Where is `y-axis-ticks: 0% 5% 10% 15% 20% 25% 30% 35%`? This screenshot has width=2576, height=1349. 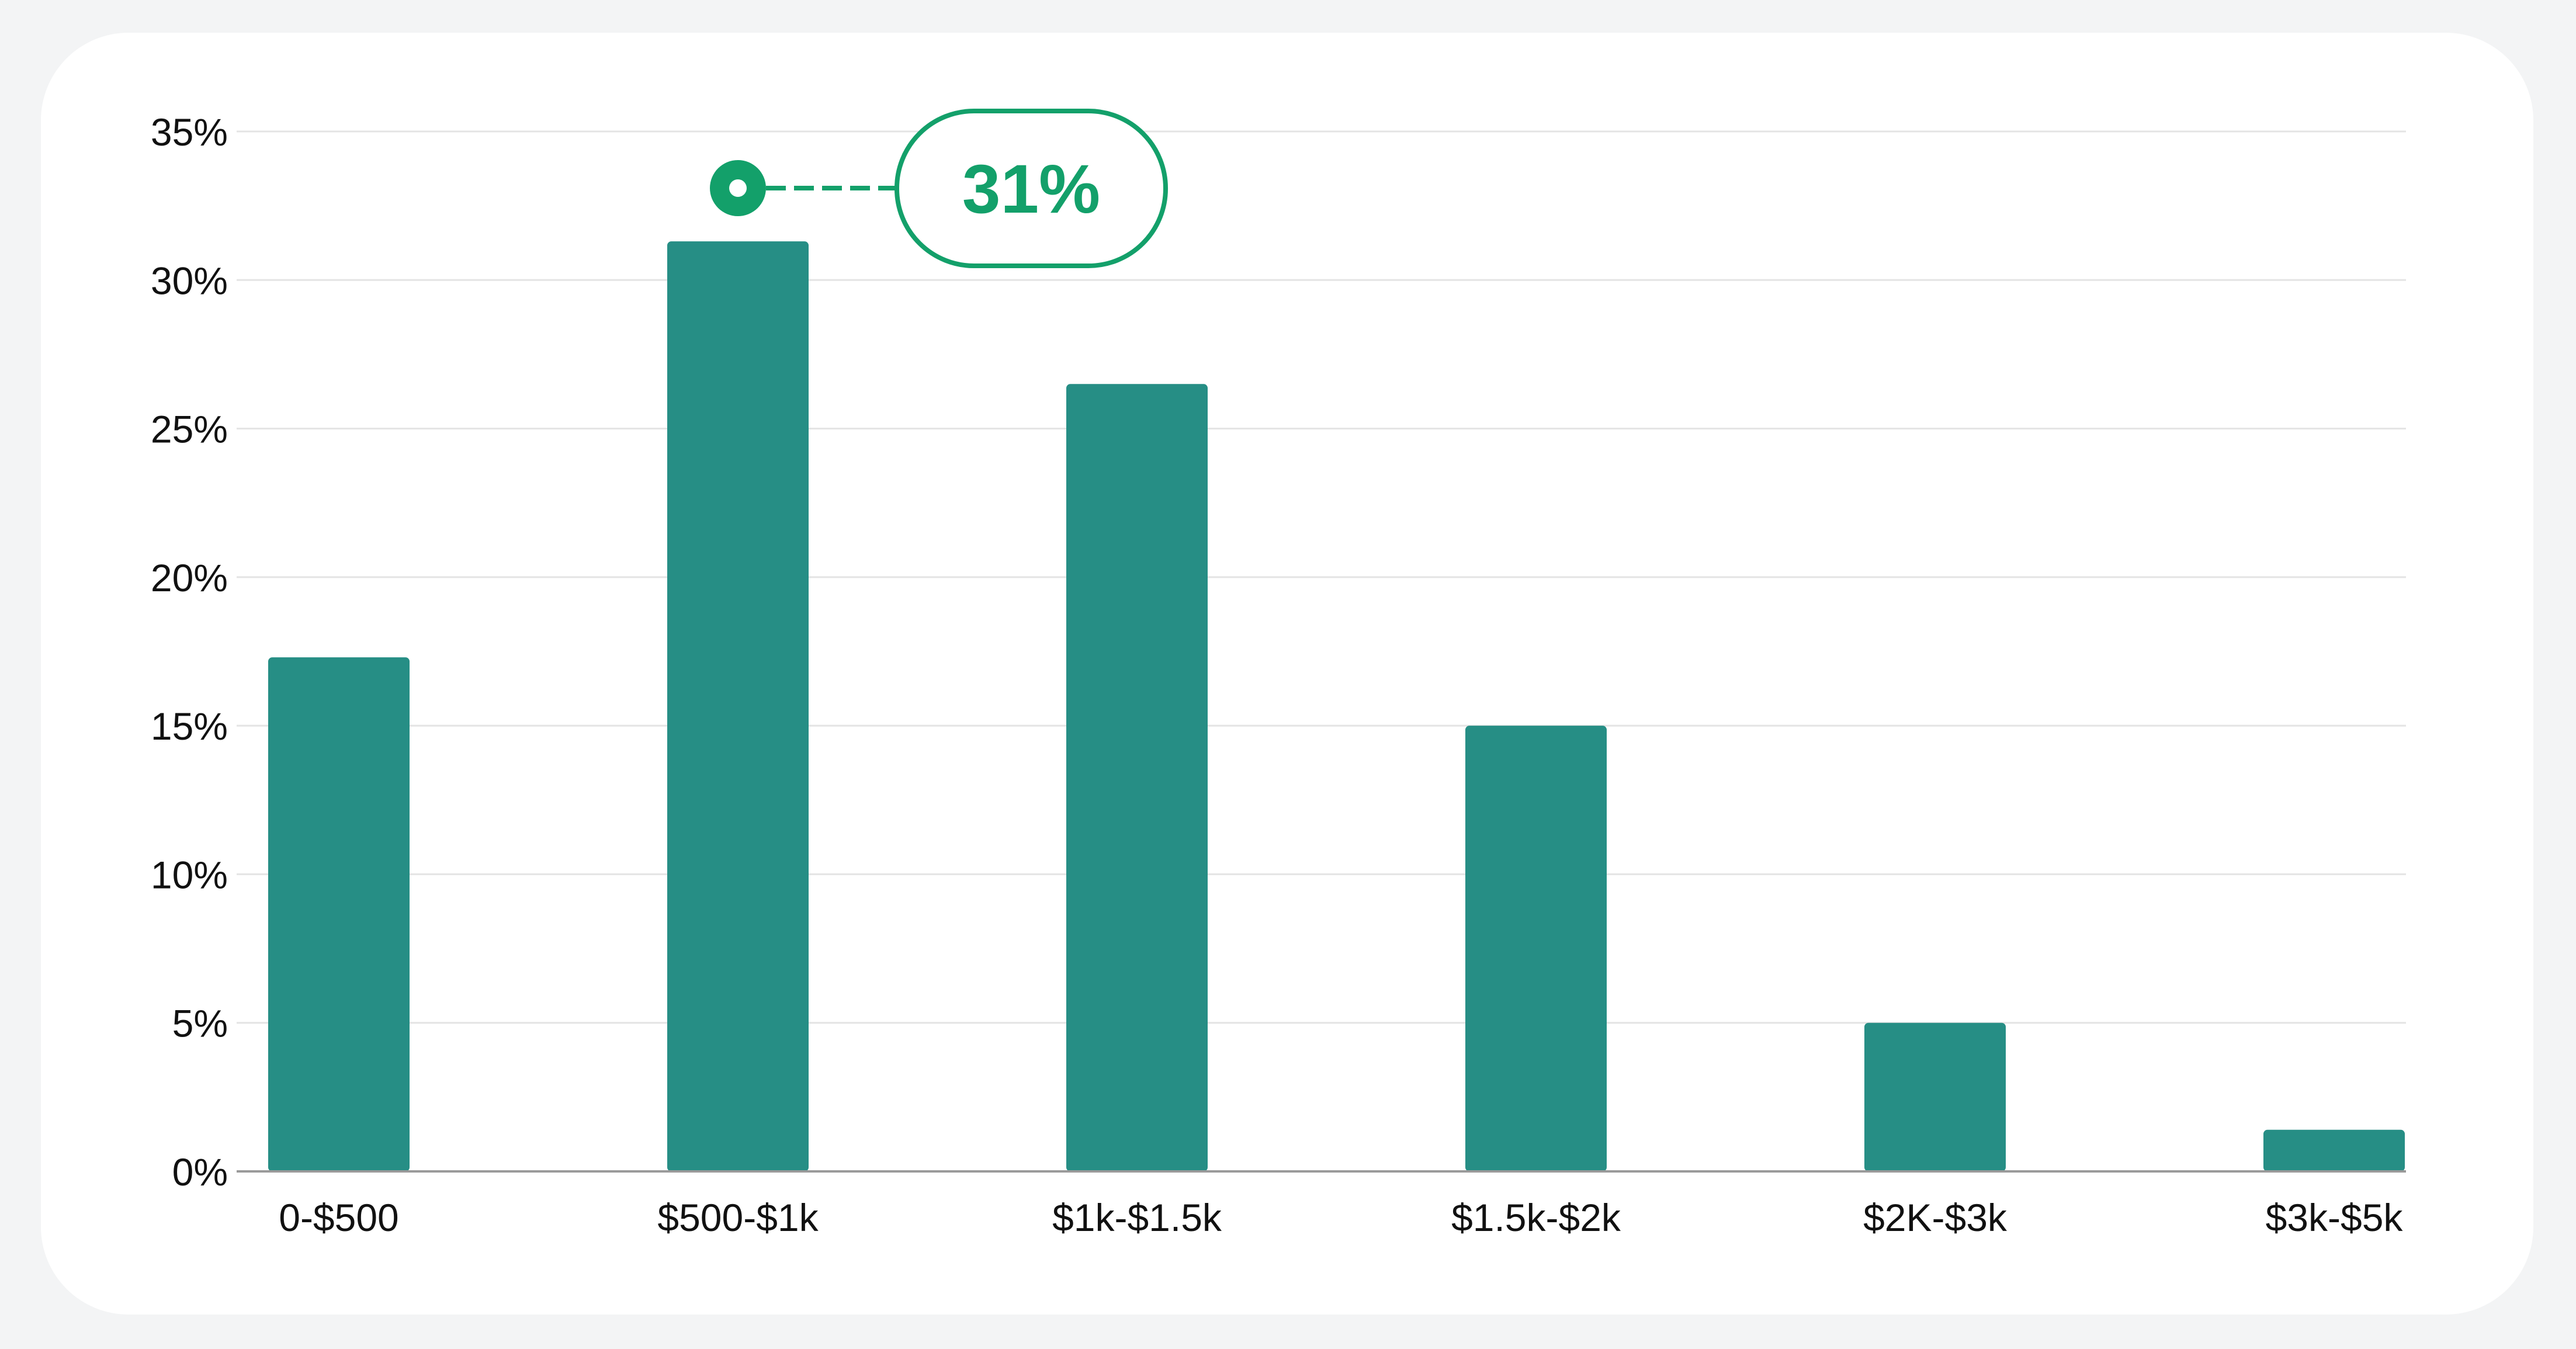
y-axis-ticks: 0% 5% 10% 15% 20% 25% 30% 35% is located at coordinates (189, 652).